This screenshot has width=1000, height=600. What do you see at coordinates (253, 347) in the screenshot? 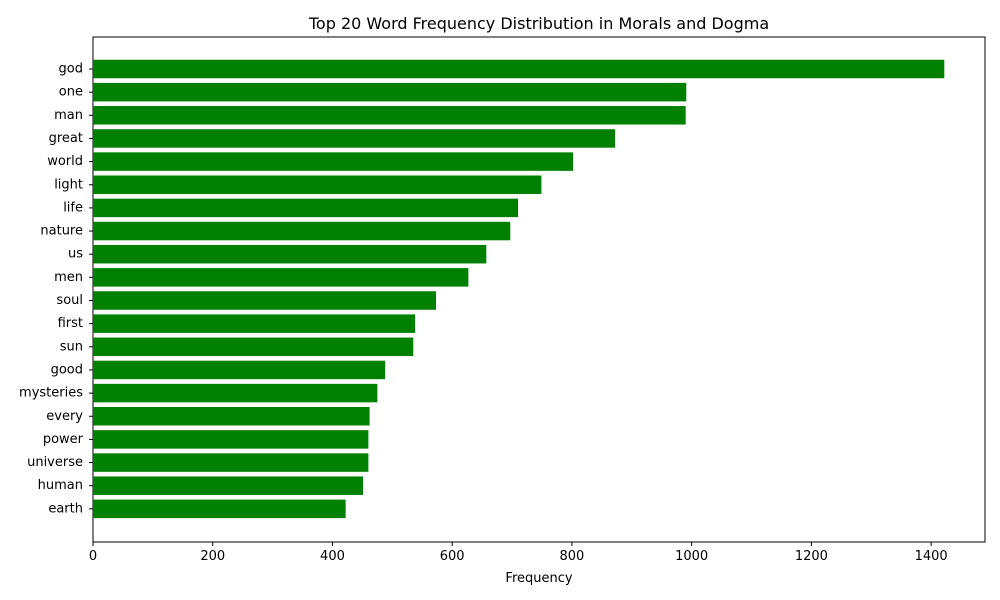
I see `bar-sun` at bounding box center [253, 347].